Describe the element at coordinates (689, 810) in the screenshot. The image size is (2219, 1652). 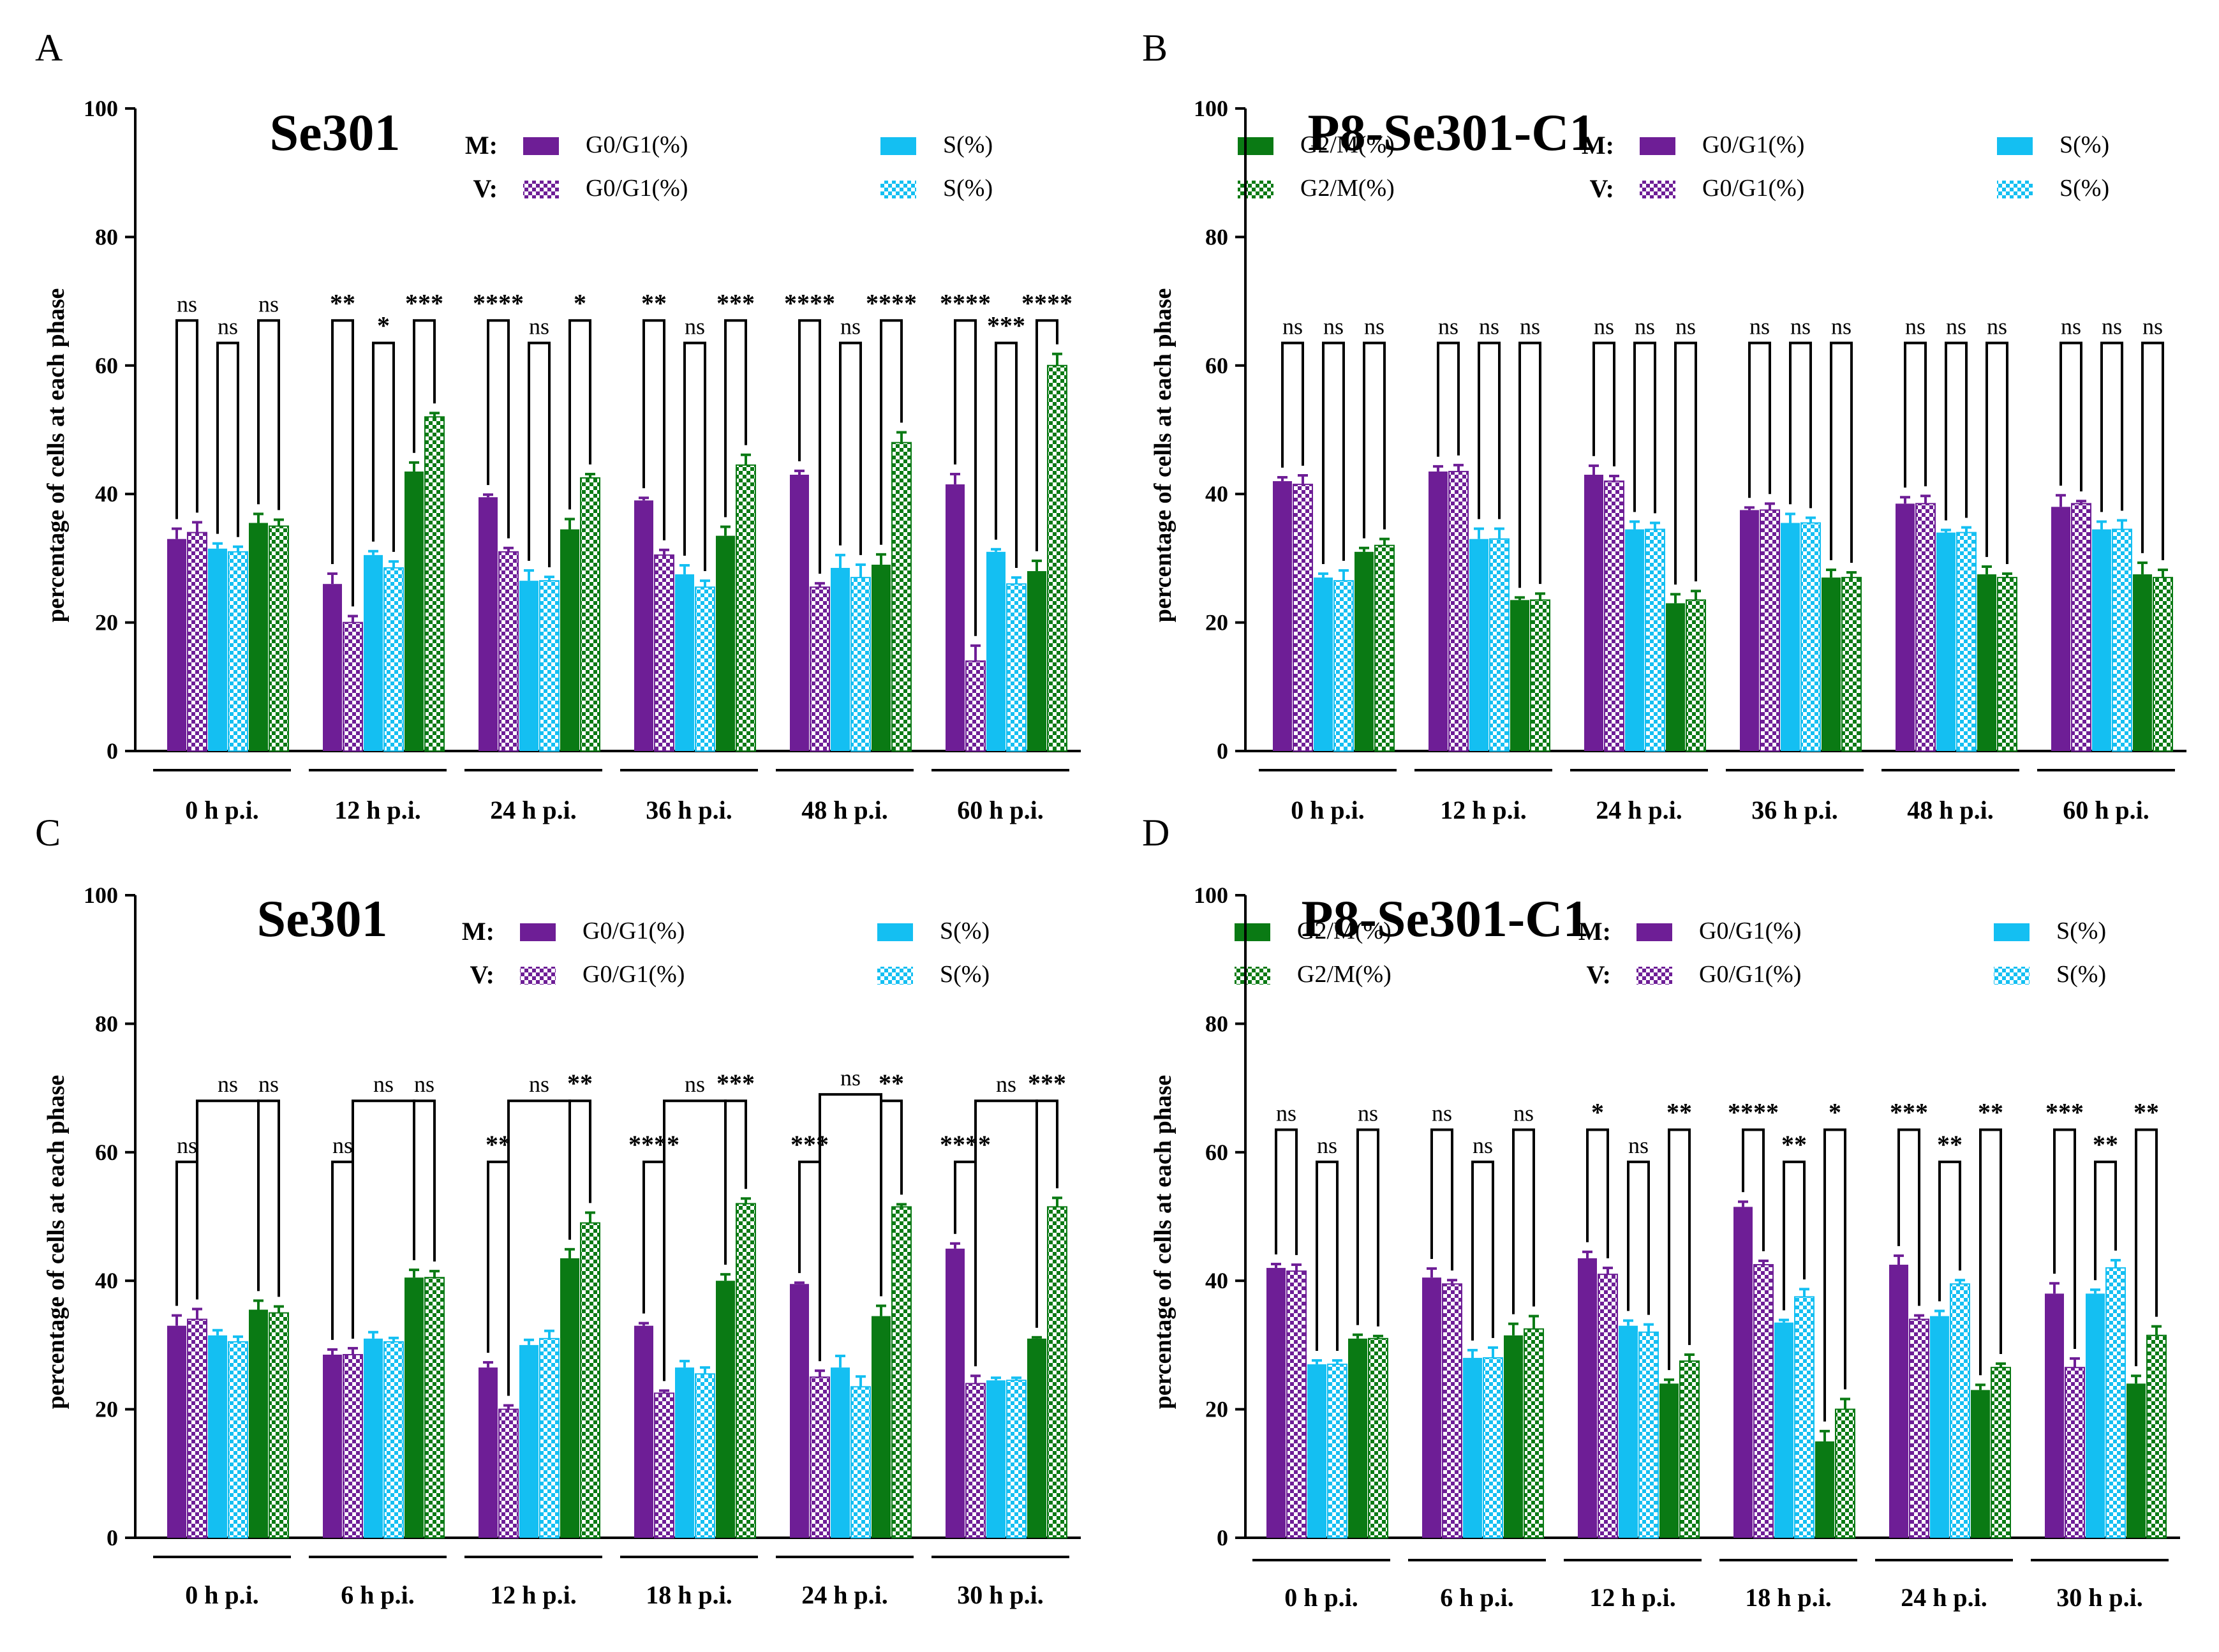
I see `x-category-label: 36 h p.i.` at that location.